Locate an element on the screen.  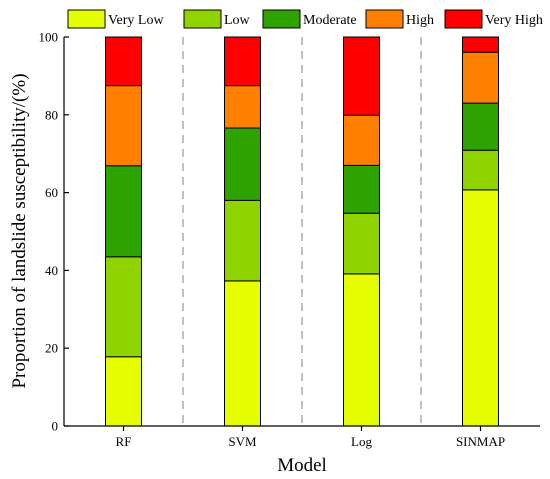
bar-segment-sinmap-high is located at coordinates (480, 77).